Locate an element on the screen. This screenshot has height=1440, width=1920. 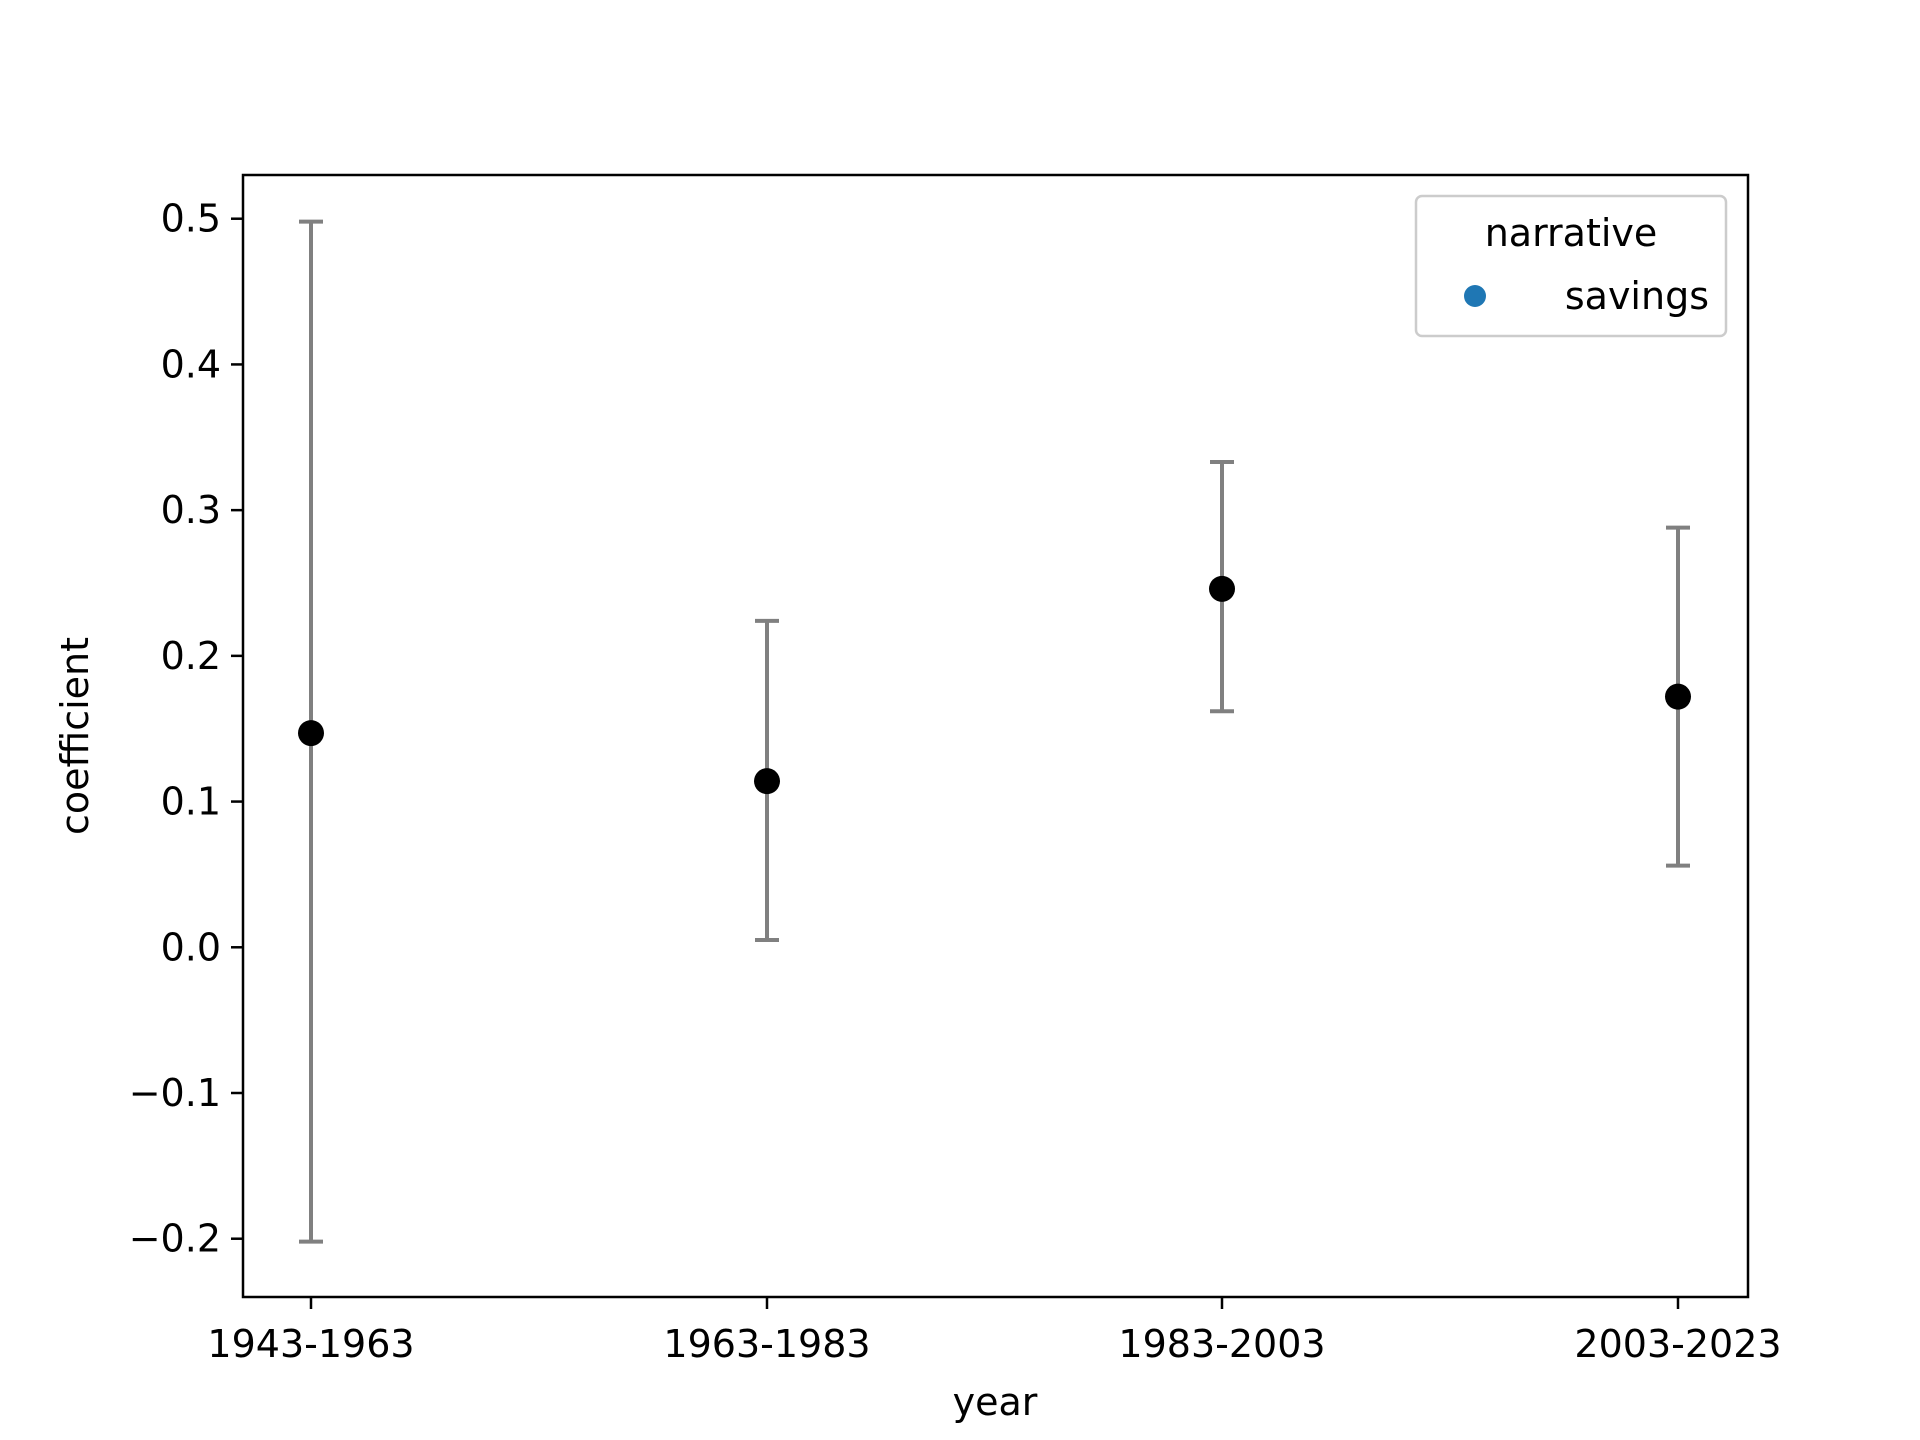
y-axis-ticks: −0.2 −0.1 0.0 0.1 0.2 0.3 0.4 0.5 is located at coordinates (186, 729).